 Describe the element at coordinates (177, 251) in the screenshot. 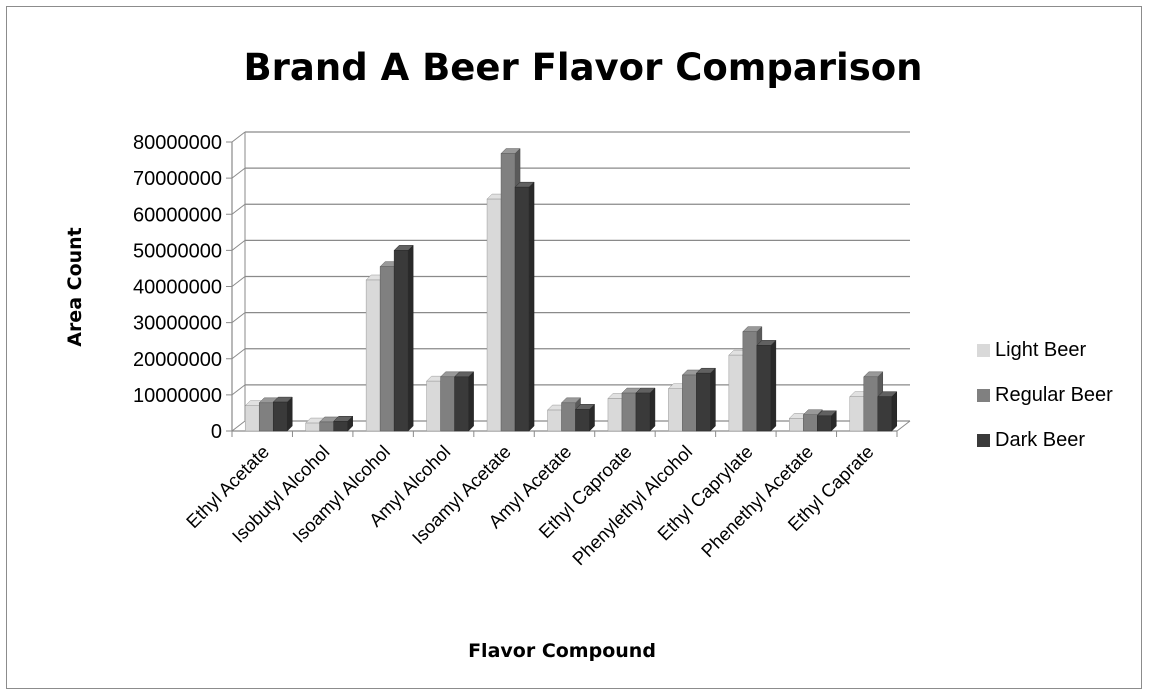

I see `y-tick-label: 50000000` at that location.